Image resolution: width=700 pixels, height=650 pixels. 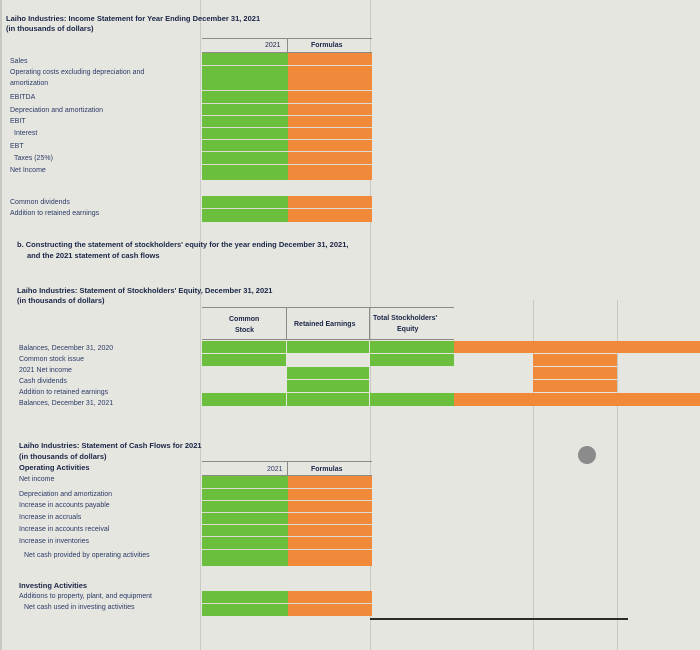 I want to click on investing-activities-header: Investing Activities, so click(x=53, y=585).